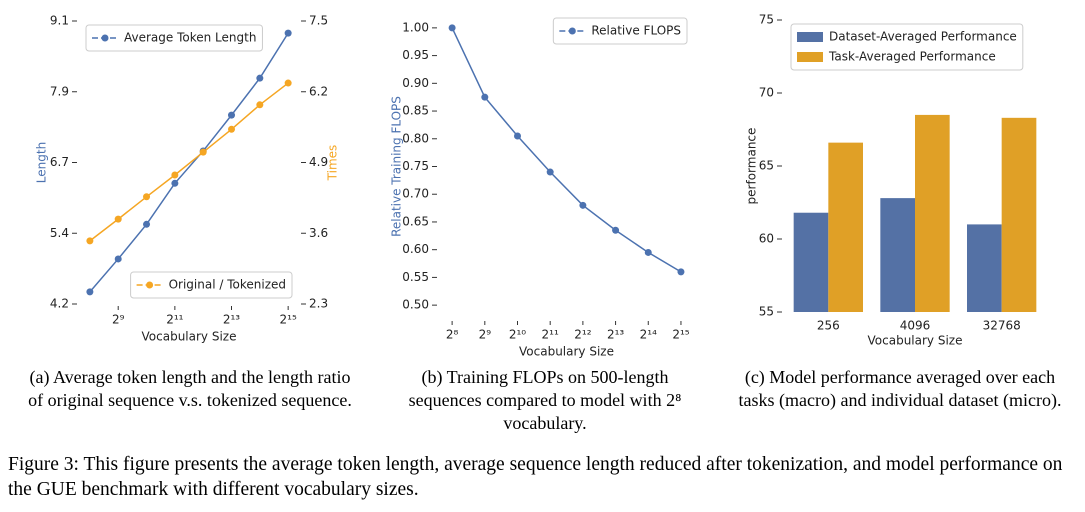 Image resolution: width=1085 pixels, height=512 pixels. Describe the element at coordinates (582, 335) in the screenshot. I see `x-tick-label: 2¹²` at that location.